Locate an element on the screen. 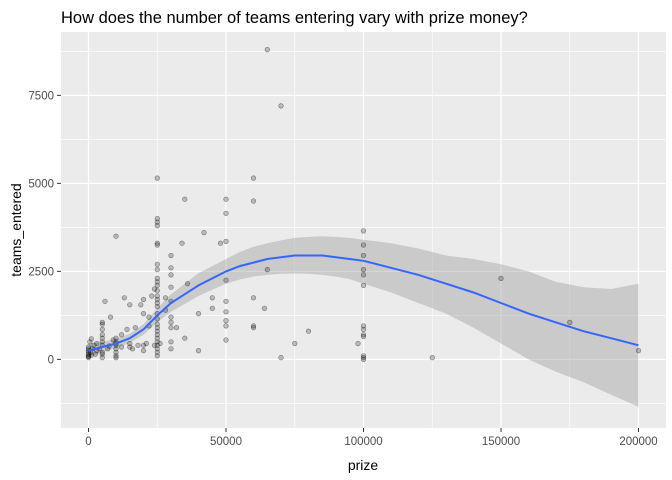 The image size is (672, 480). x-tick-label: 50000 is located at coordinates (226, 442).